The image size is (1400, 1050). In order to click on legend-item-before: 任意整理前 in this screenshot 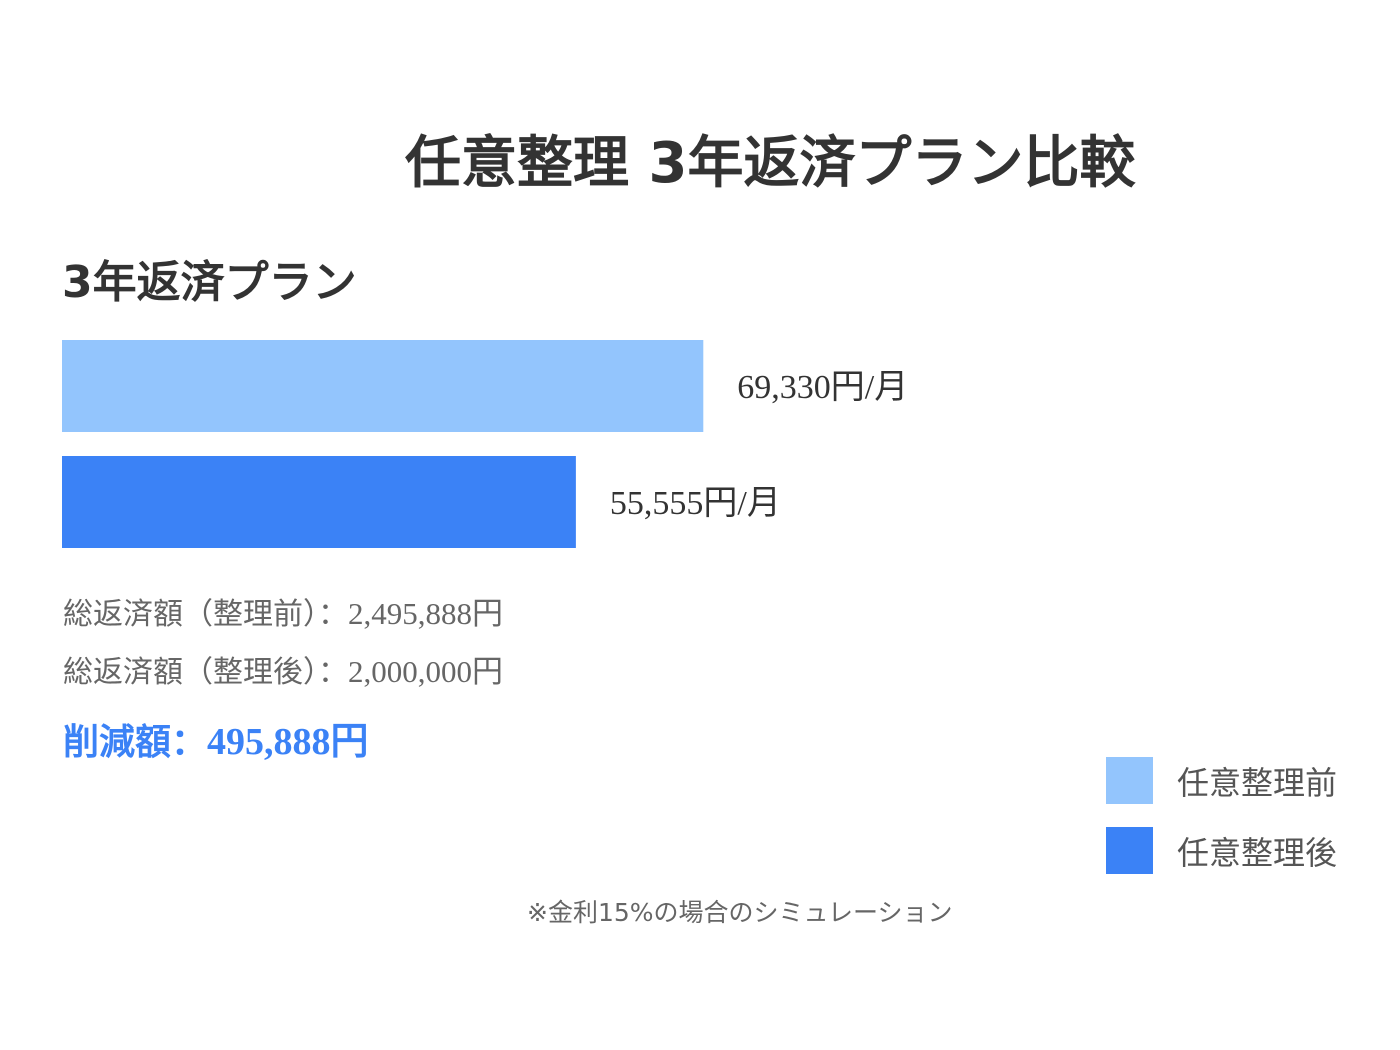, I will do `click(1221, 780)`.